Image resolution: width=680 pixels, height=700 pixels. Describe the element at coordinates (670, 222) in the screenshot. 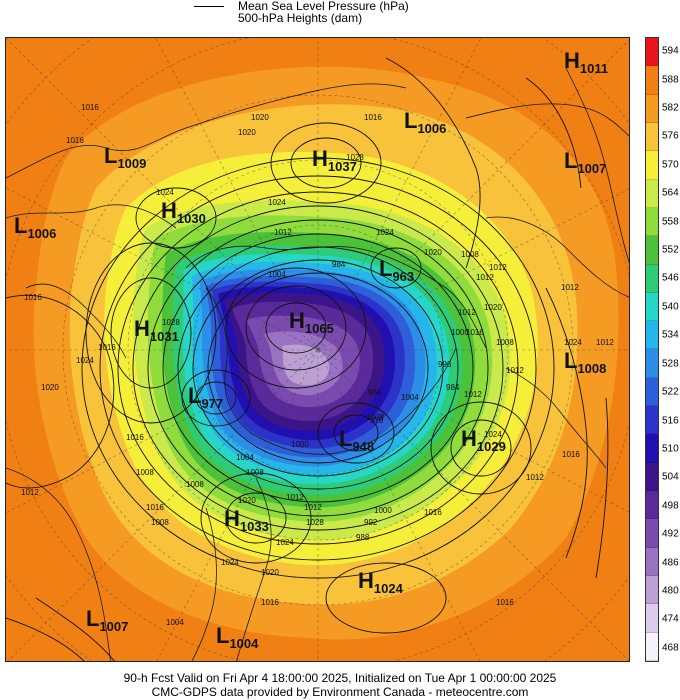

I see `colorbar-tick: 558` at that location.